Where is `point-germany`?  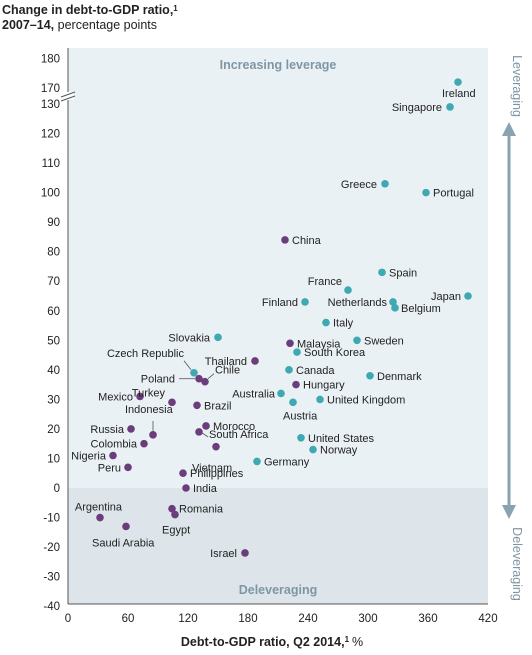 point-germany is located at coordinates (257, 461).